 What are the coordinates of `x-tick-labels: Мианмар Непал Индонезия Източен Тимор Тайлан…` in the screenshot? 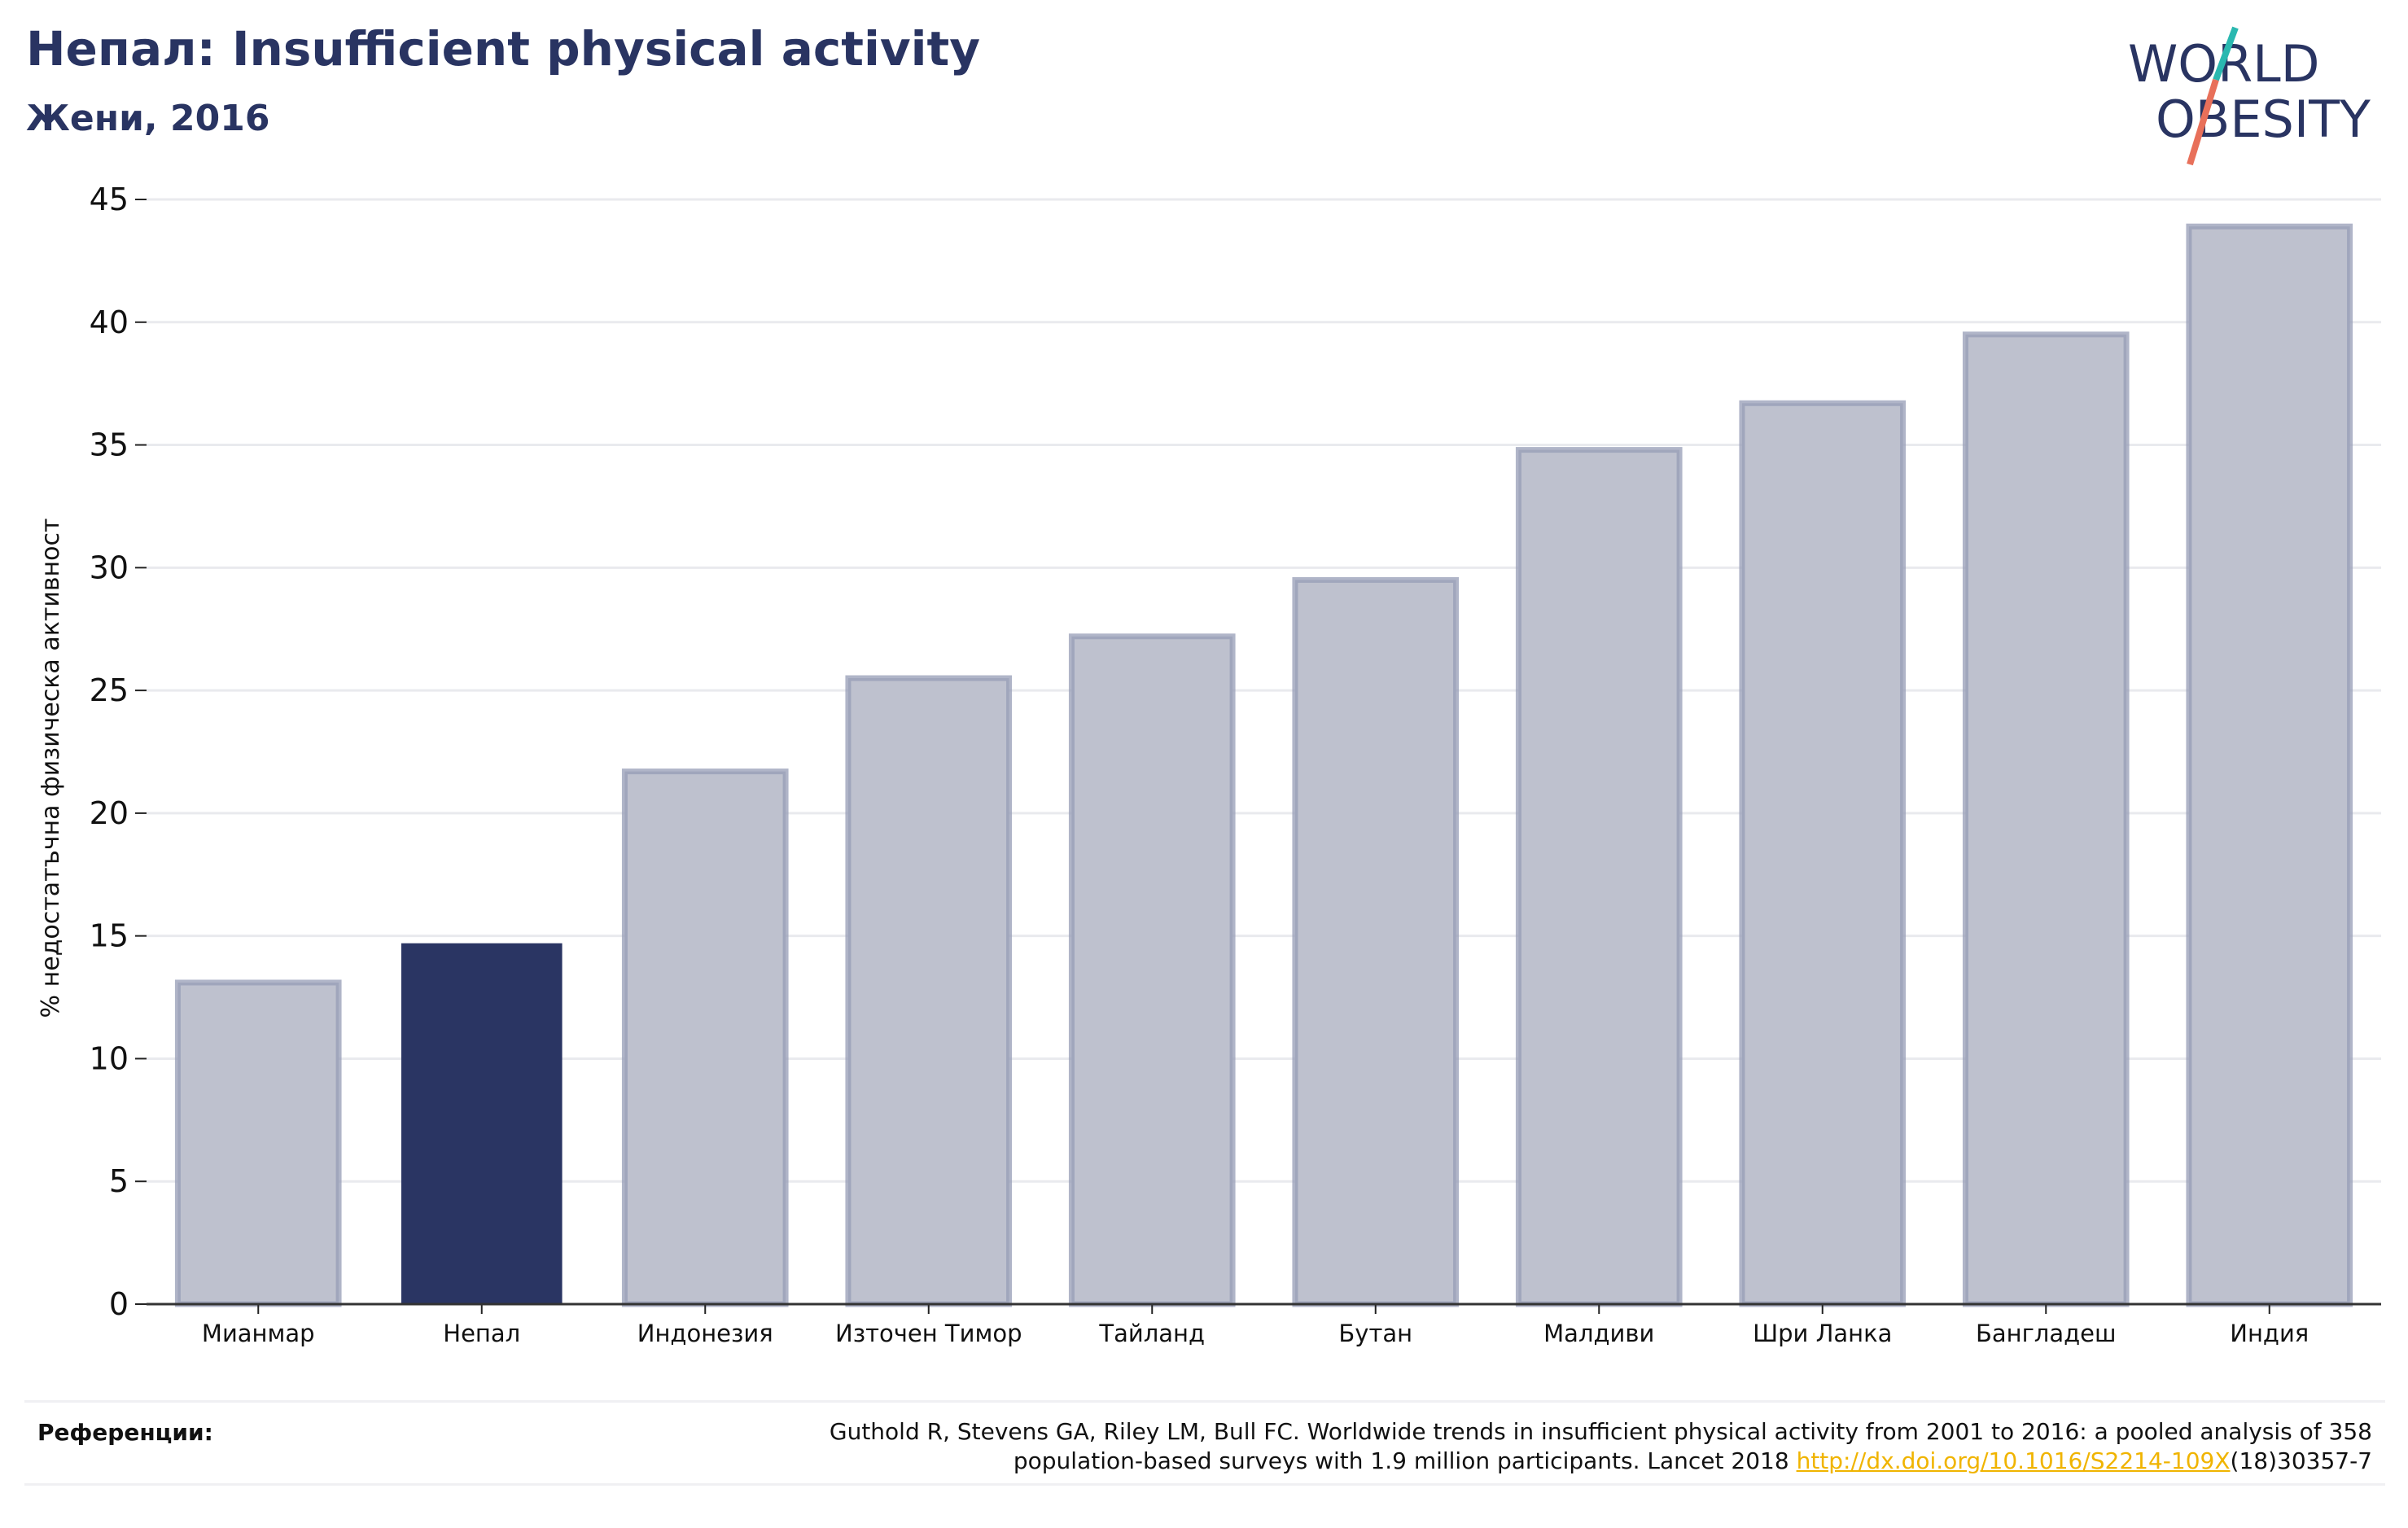 It's located at (1256, 1325).